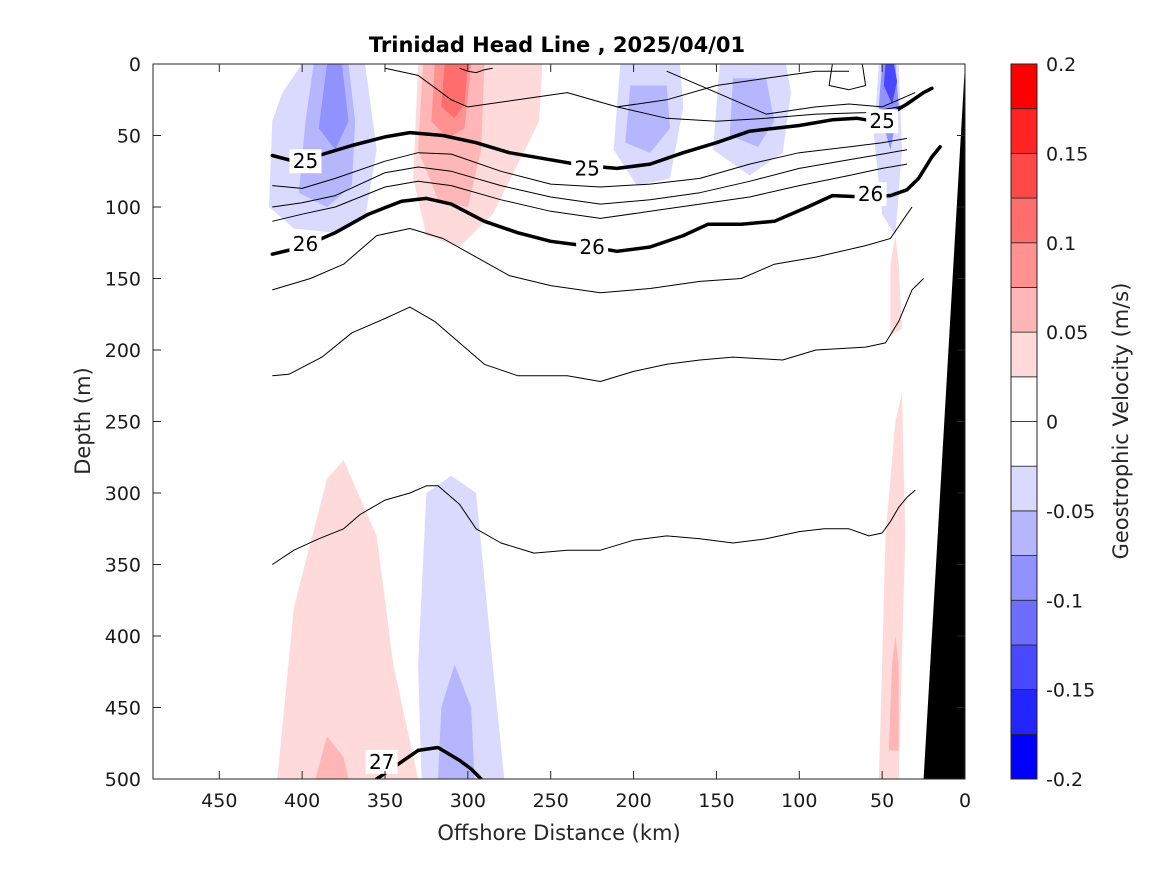 This screenshot has width=1167, height=875. What do you see at coordinates (129, 137) in the screenshot?
I see `y-tick-label-1: 50` at bounding box center [129, 137].